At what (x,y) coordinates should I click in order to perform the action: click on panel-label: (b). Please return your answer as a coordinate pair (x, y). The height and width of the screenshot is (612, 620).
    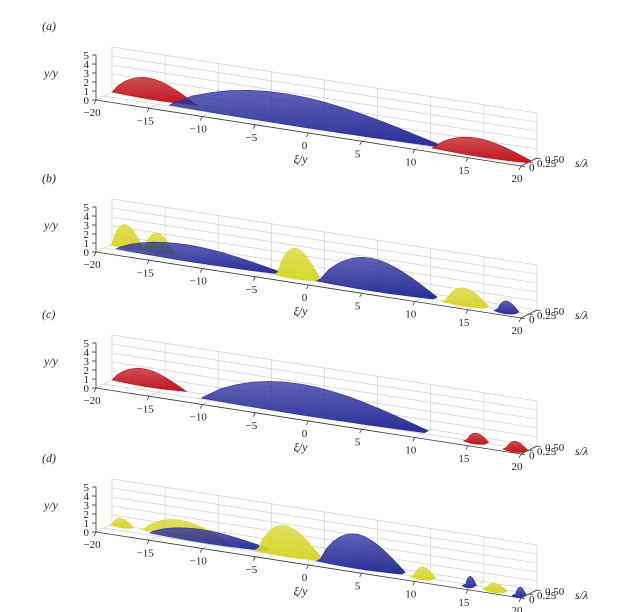
    Looking at the image, I should click on (49, 178).